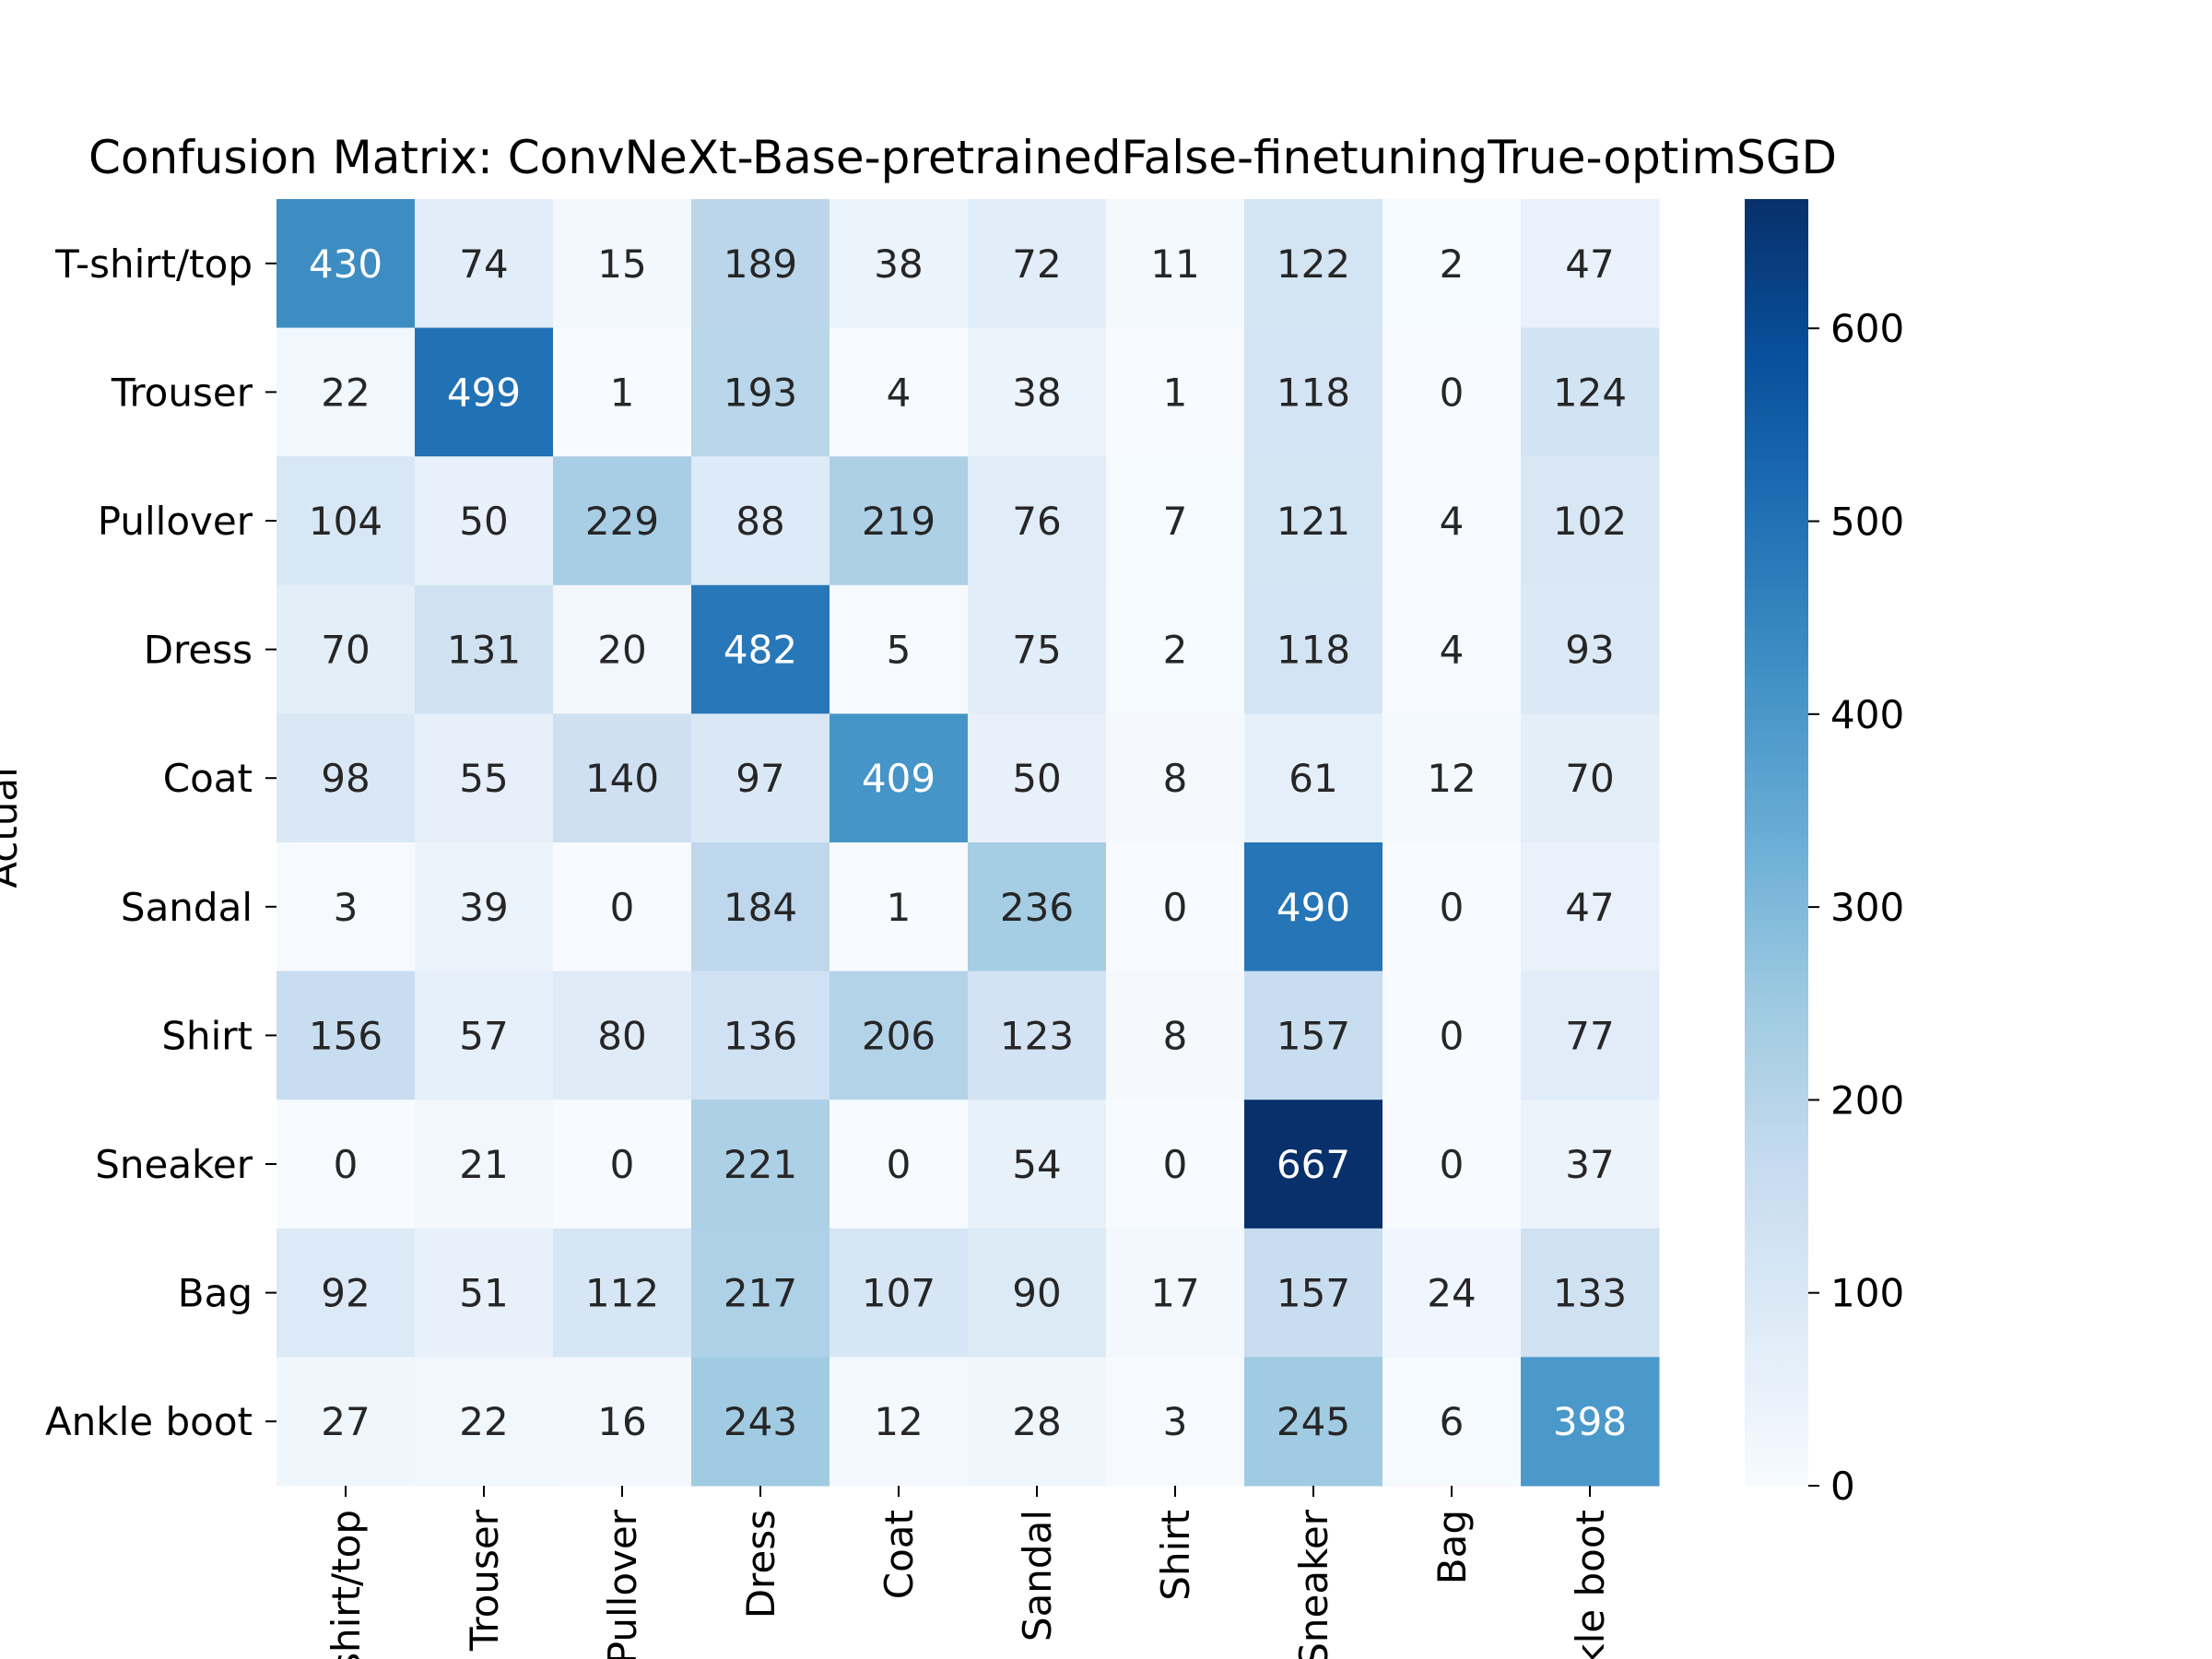  I want to click on x-tick-label: T-shirt/top, so click(346, 1584).